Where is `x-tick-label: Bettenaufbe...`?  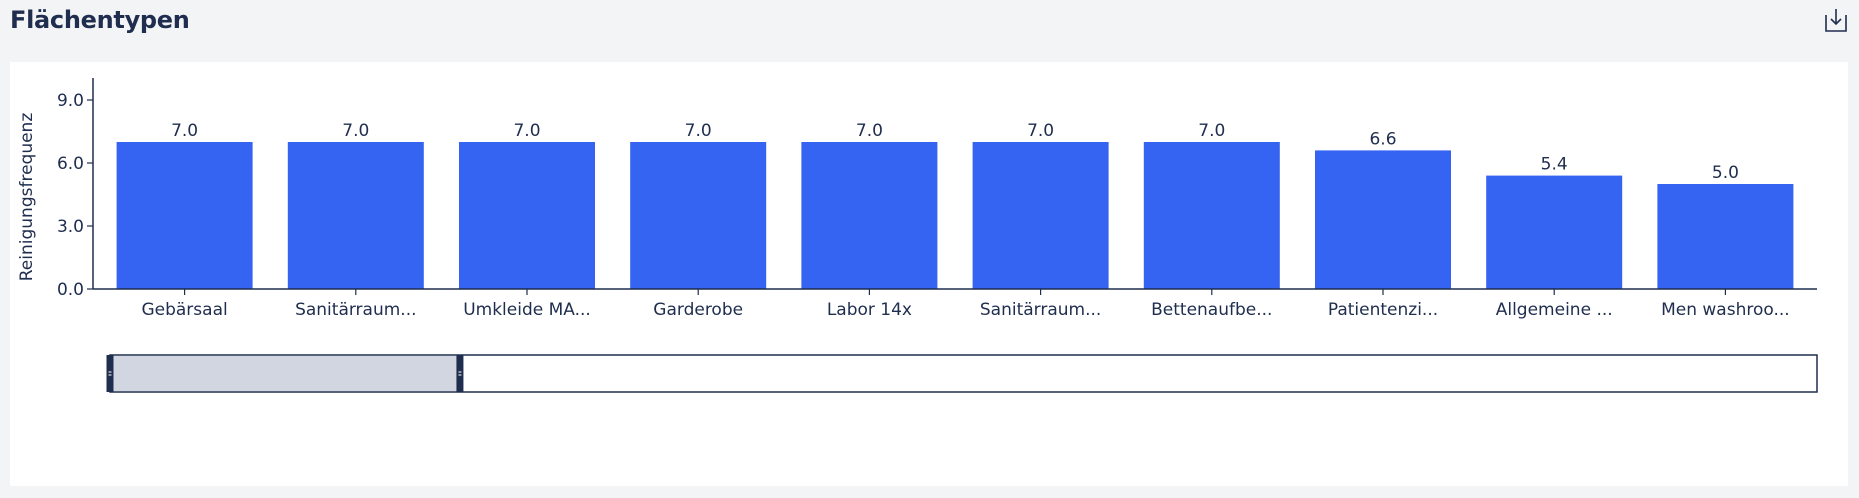 x-tick-label: Bettenaufbe... is located at coordinates (1211, 310).